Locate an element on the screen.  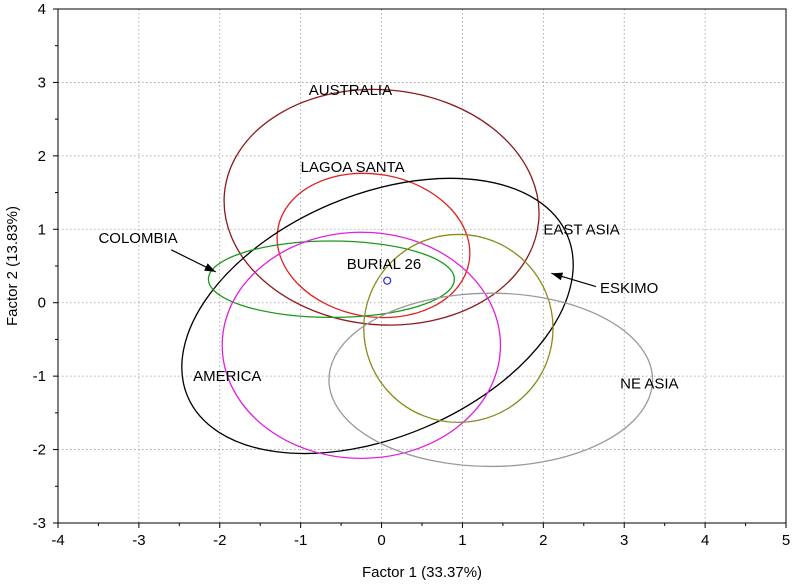
ellipse-ne-asia is located at coordinates (491, 380).